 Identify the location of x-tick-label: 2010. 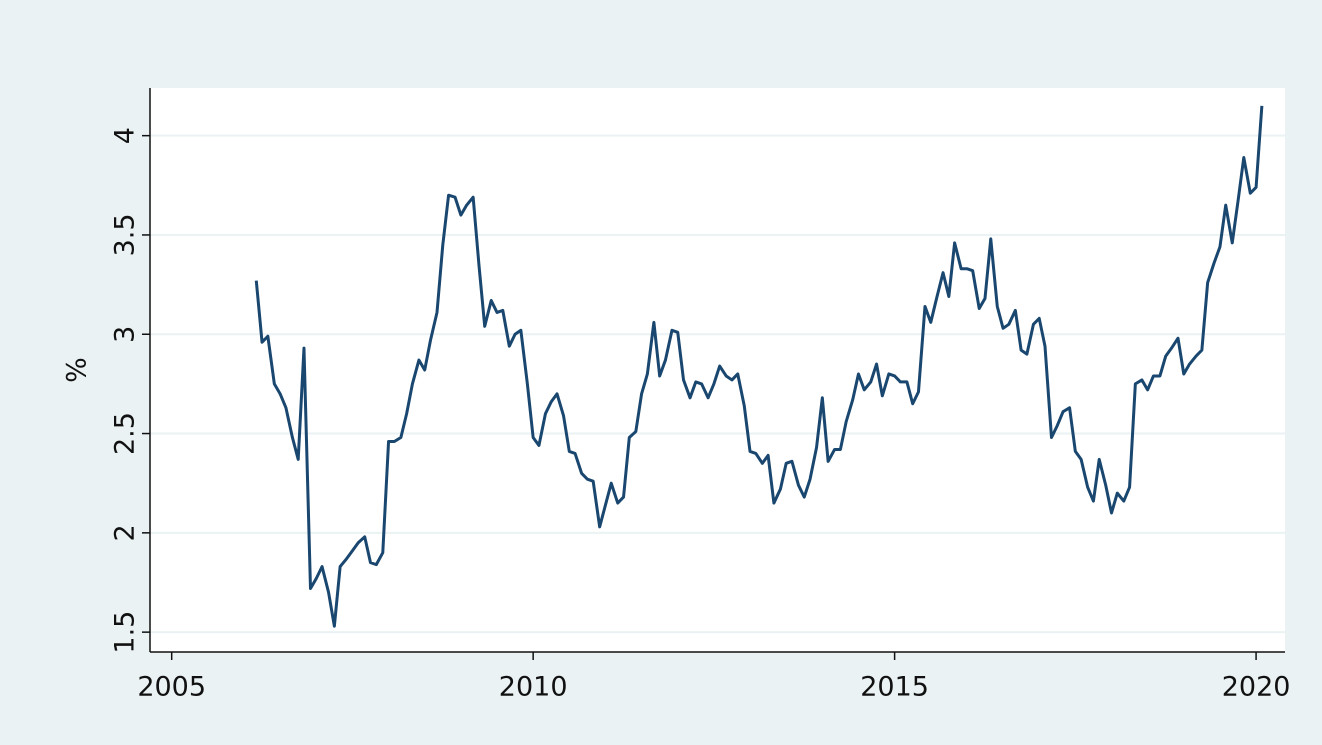
(533, 687).